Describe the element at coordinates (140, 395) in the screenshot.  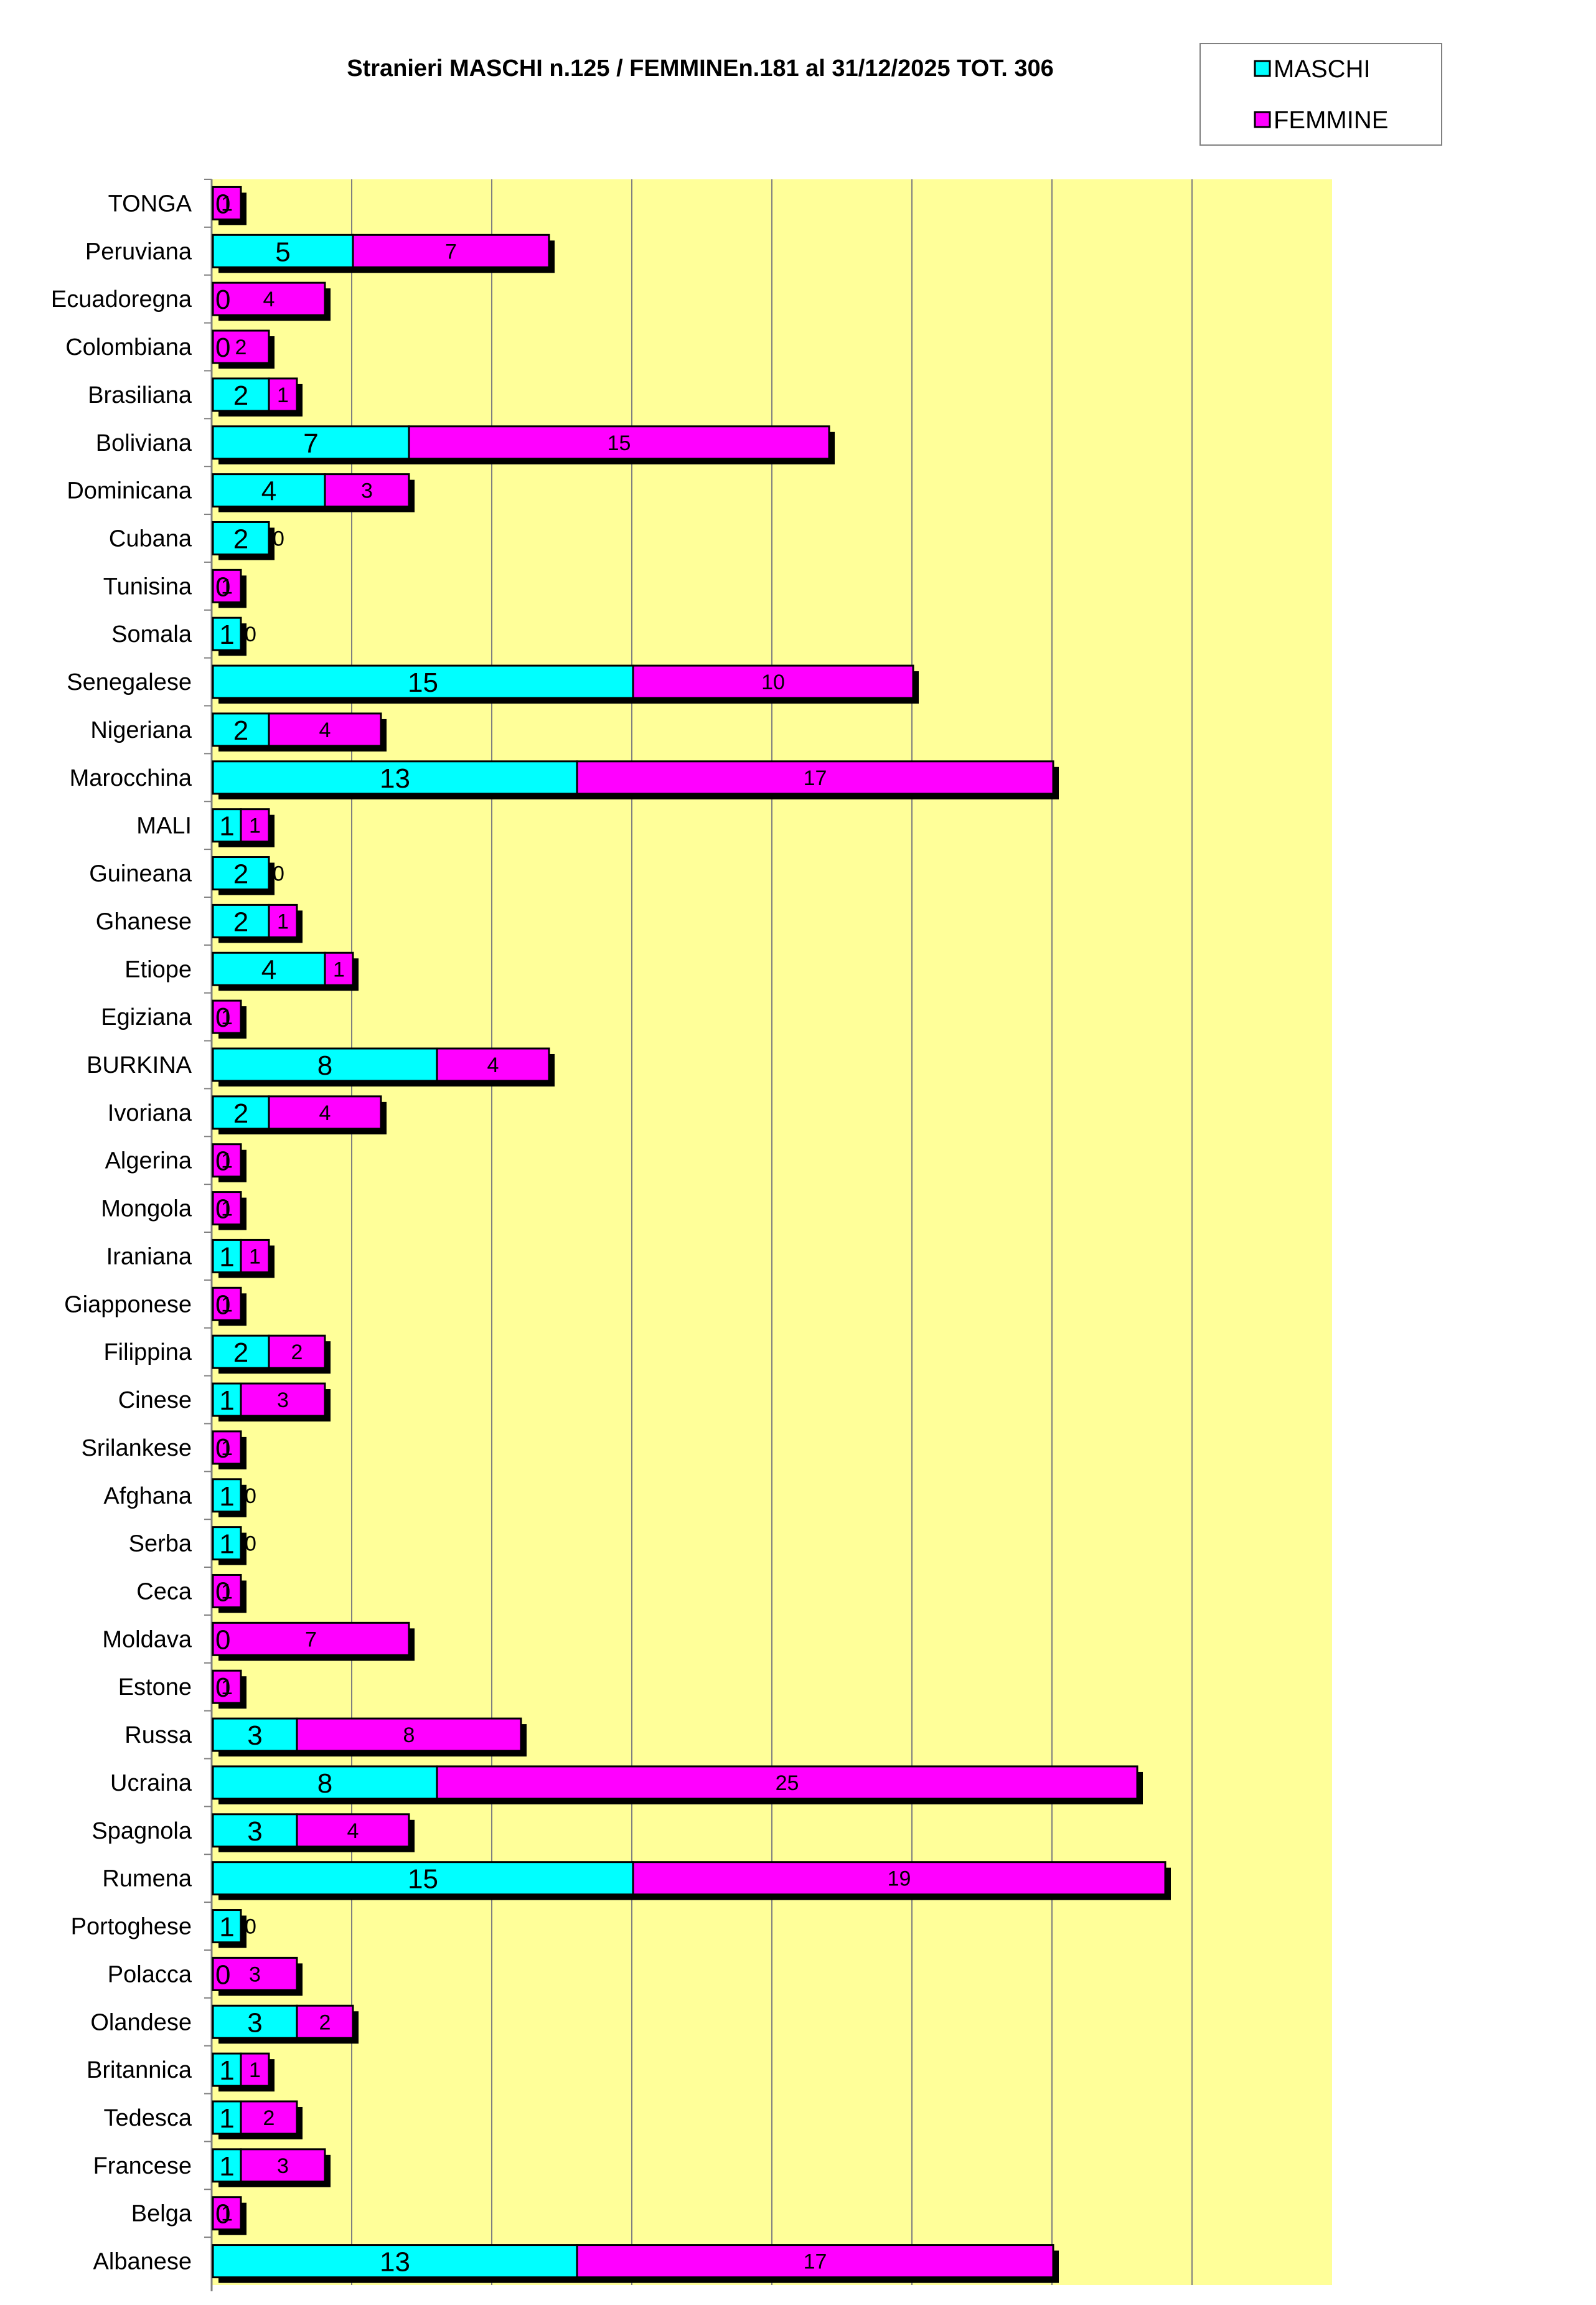
I see `category-label: Brasiliana` at that location.